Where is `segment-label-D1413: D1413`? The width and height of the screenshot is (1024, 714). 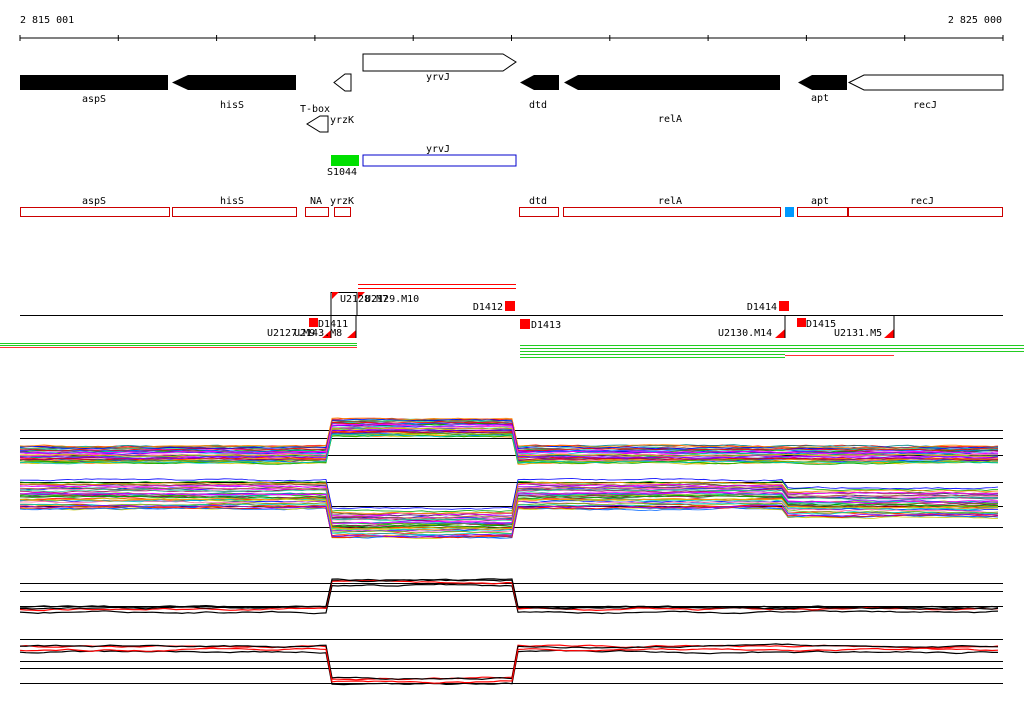 segment-label-D1413: D1413 is located at coordinates (546, 325).